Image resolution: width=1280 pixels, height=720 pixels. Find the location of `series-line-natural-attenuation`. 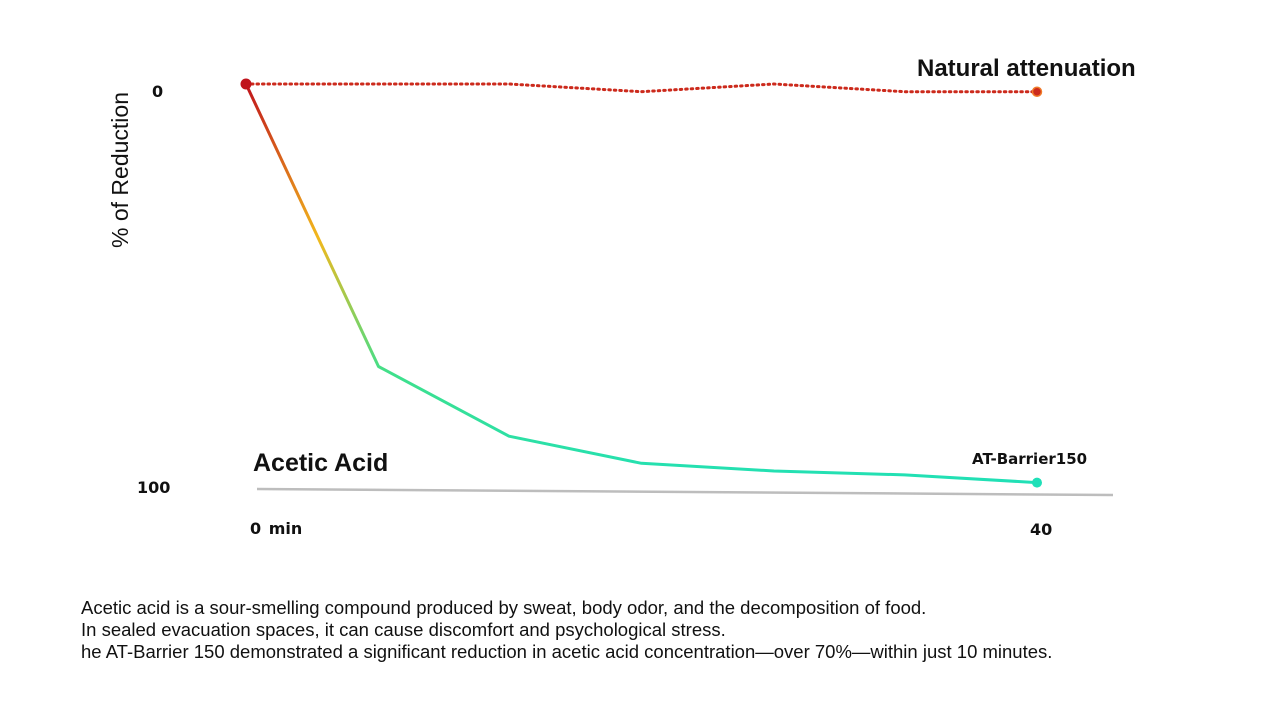

series-line-natural-attenuation is located at coordinates (641, 88).